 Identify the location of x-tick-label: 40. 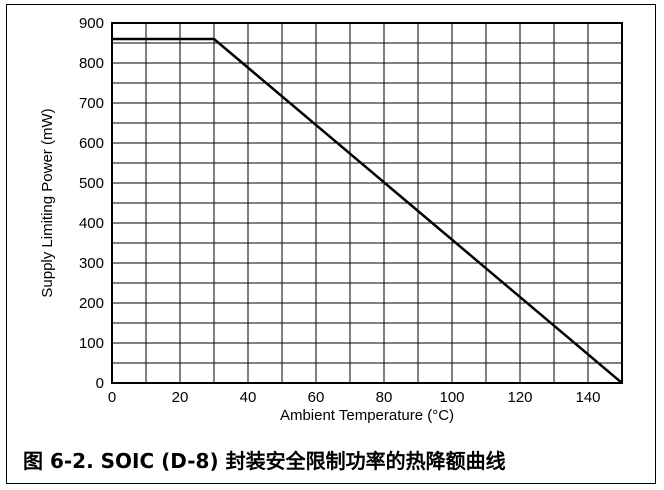
(248, 397).